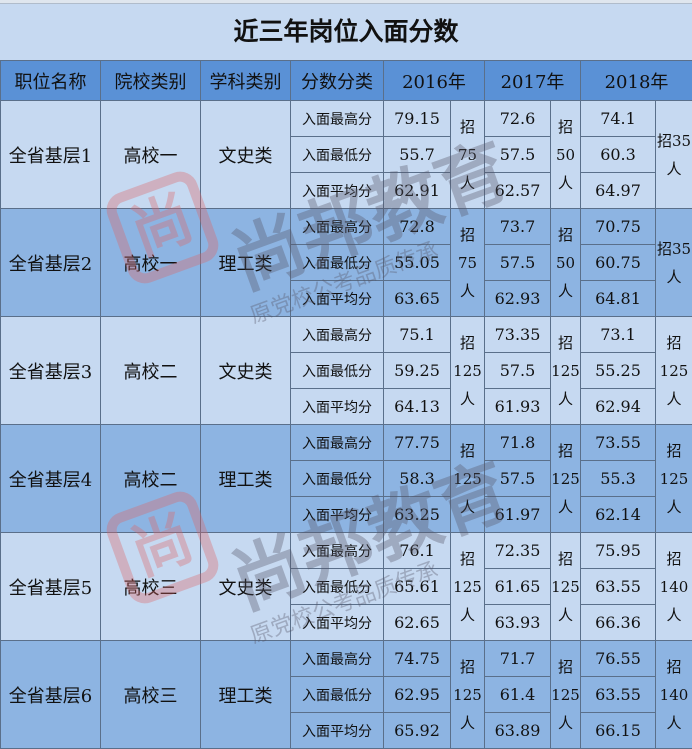  Describe the element at coordinates (618, 551) in the screenshot. I see `score-value: 75.95` at that location.